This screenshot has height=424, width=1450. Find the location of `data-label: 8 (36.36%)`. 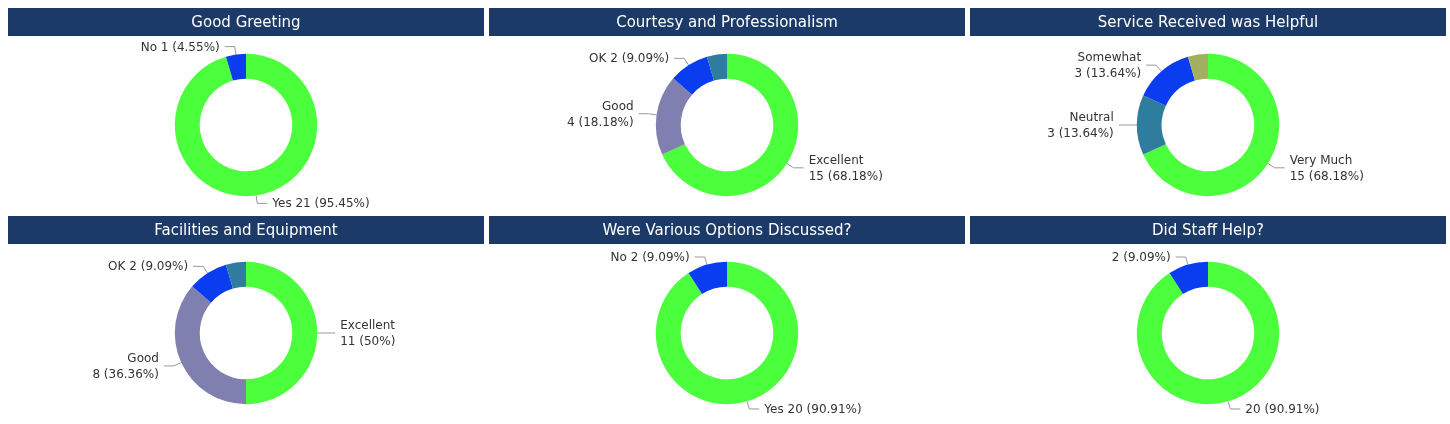

data-label: 8 (36.36%) is located at coordinates (125, 373).